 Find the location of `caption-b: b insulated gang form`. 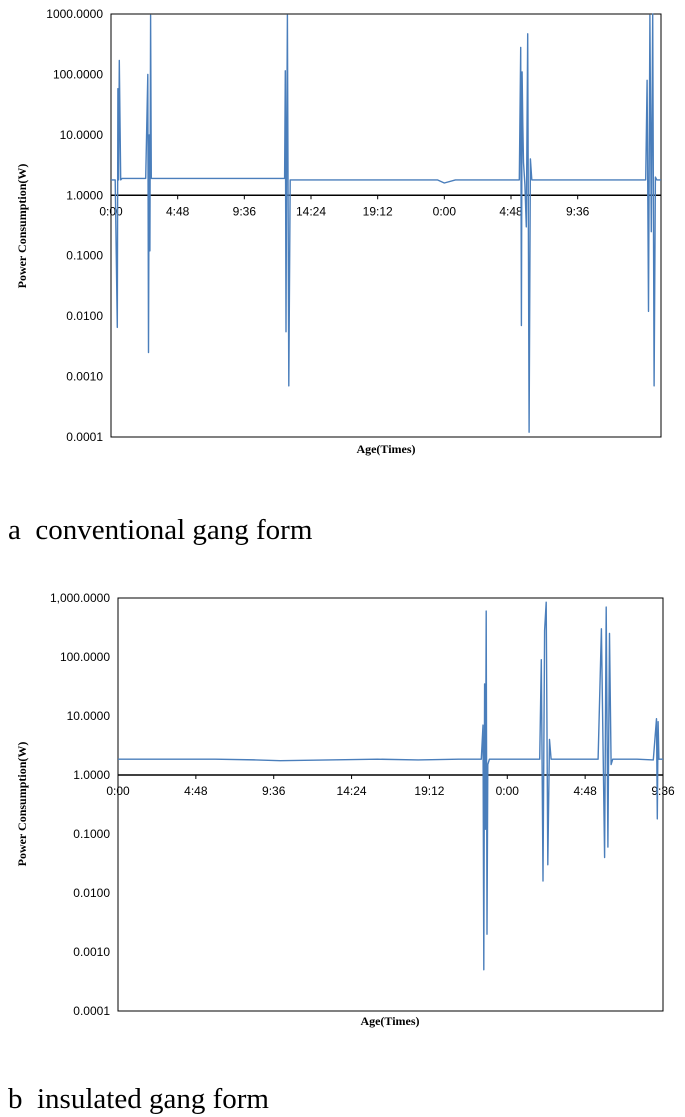

caption-b: b insulated gang form is located at coordinates (138, 1099).